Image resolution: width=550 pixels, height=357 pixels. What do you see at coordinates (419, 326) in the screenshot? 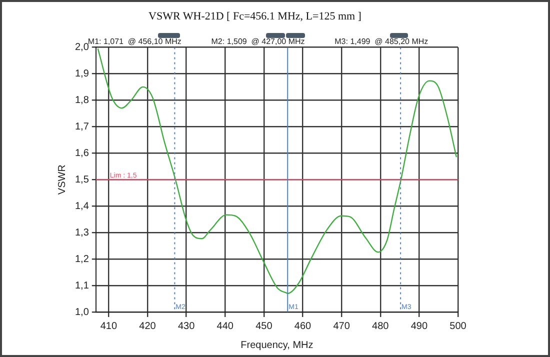
I see `x-tick-label: 490` at bounding box center [419, 326].